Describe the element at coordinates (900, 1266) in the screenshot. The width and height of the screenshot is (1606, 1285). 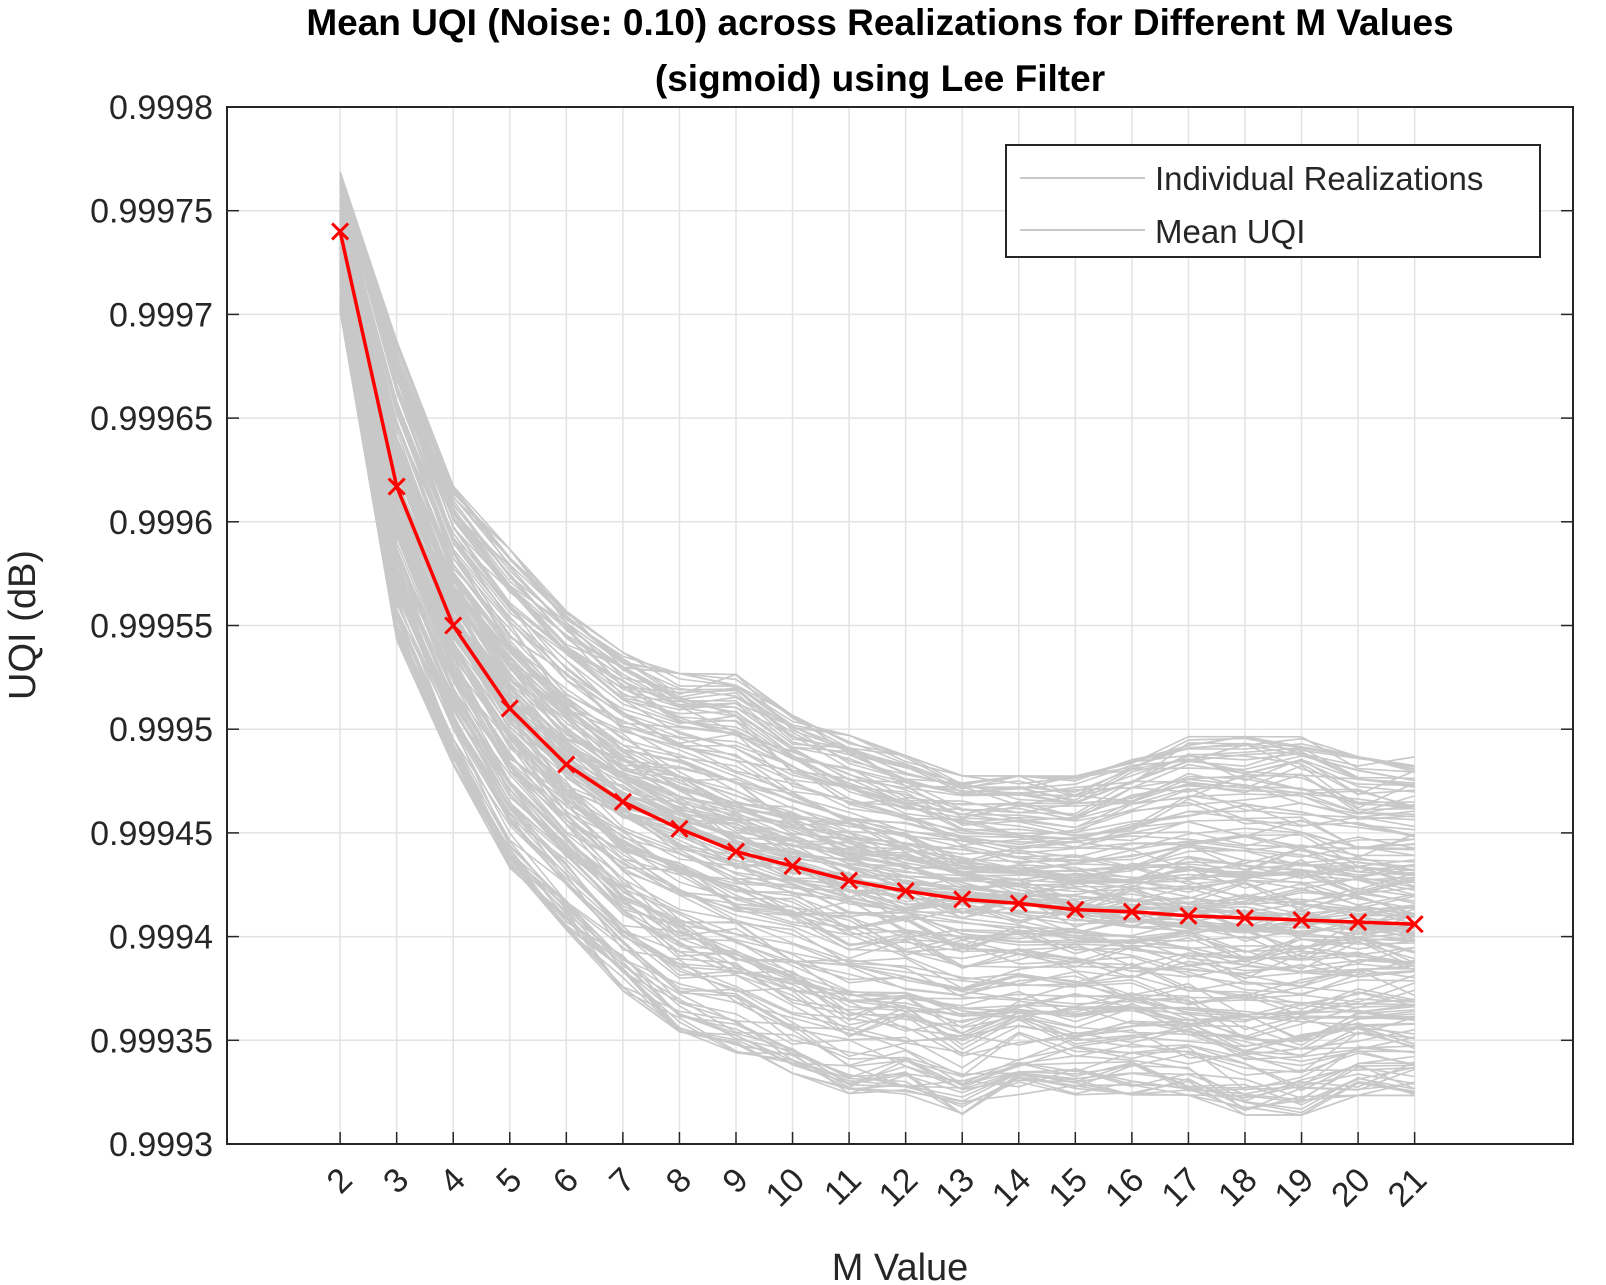
I see `x-axis-label: M Value` at that location.